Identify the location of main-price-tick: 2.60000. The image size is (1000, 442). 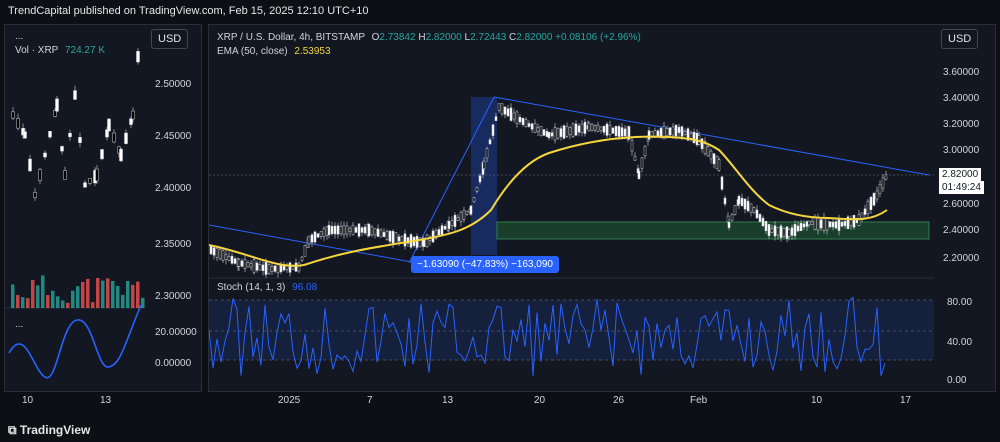
(961, 204).